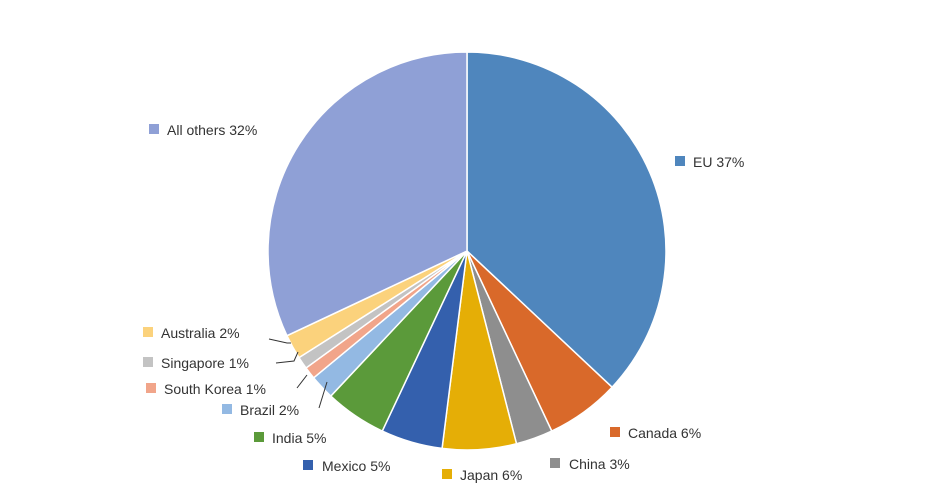 Image resolution: width=936 pixels, height=504 pixels. Describe the element at coordinates (491, 475) in the screenshot. I see `slice-label-japan: Japan 6%` at that location.